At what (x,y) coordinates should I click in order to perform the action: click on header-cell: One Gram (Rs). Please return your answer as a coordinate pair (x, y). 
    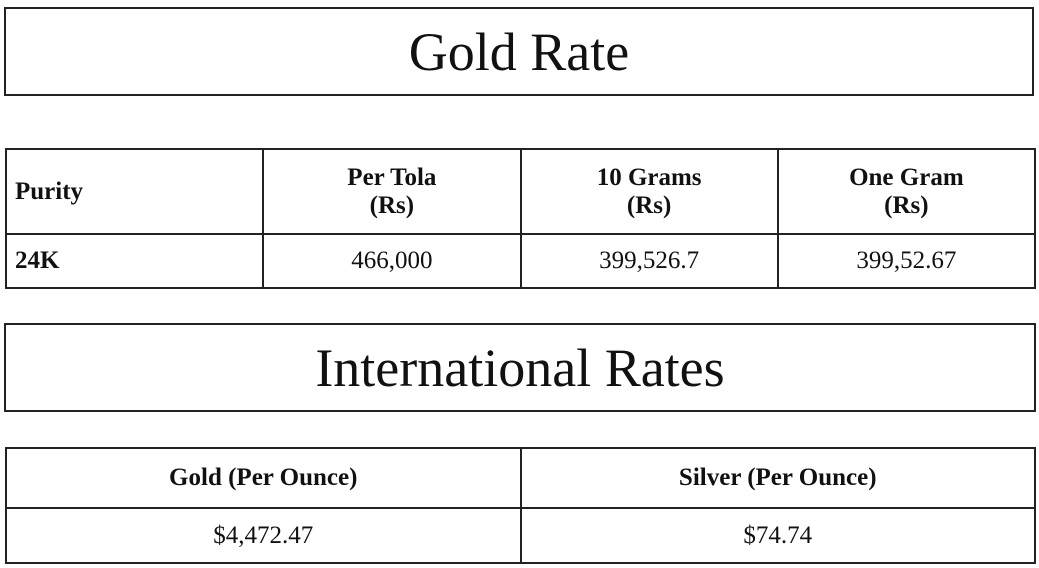
    Looking at the image, I should click on (906, 191).